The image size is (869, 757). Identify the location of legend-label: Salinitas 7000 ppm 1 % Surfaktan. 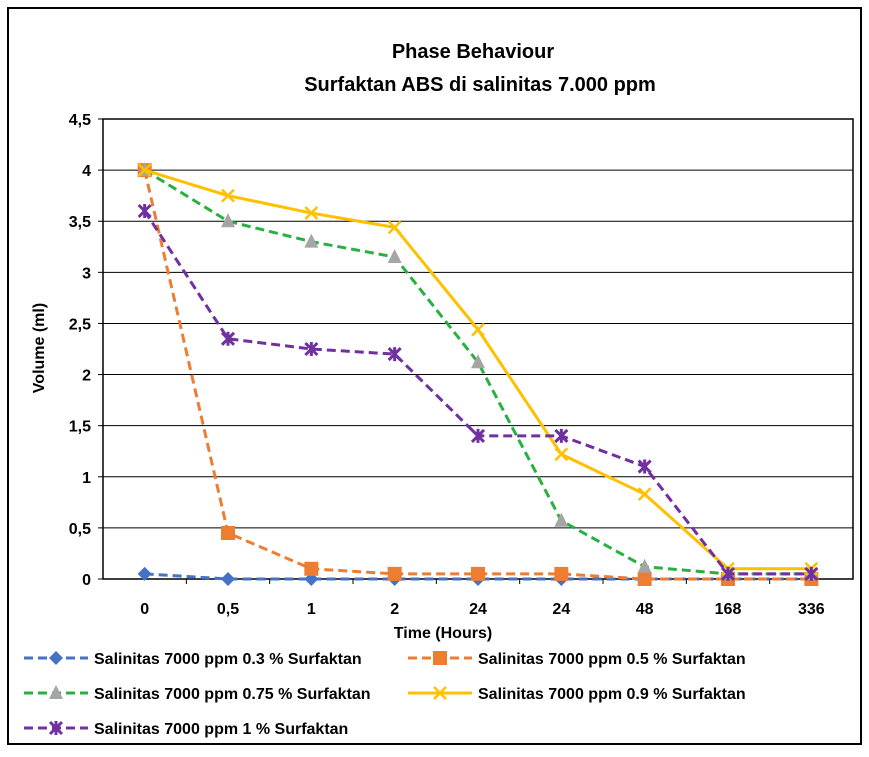
(221, 729).